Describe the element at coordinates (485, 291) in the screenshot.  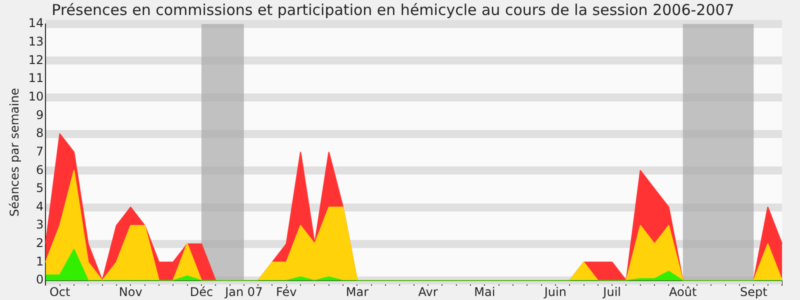
I see `x-tick-label: Mai` at that location.